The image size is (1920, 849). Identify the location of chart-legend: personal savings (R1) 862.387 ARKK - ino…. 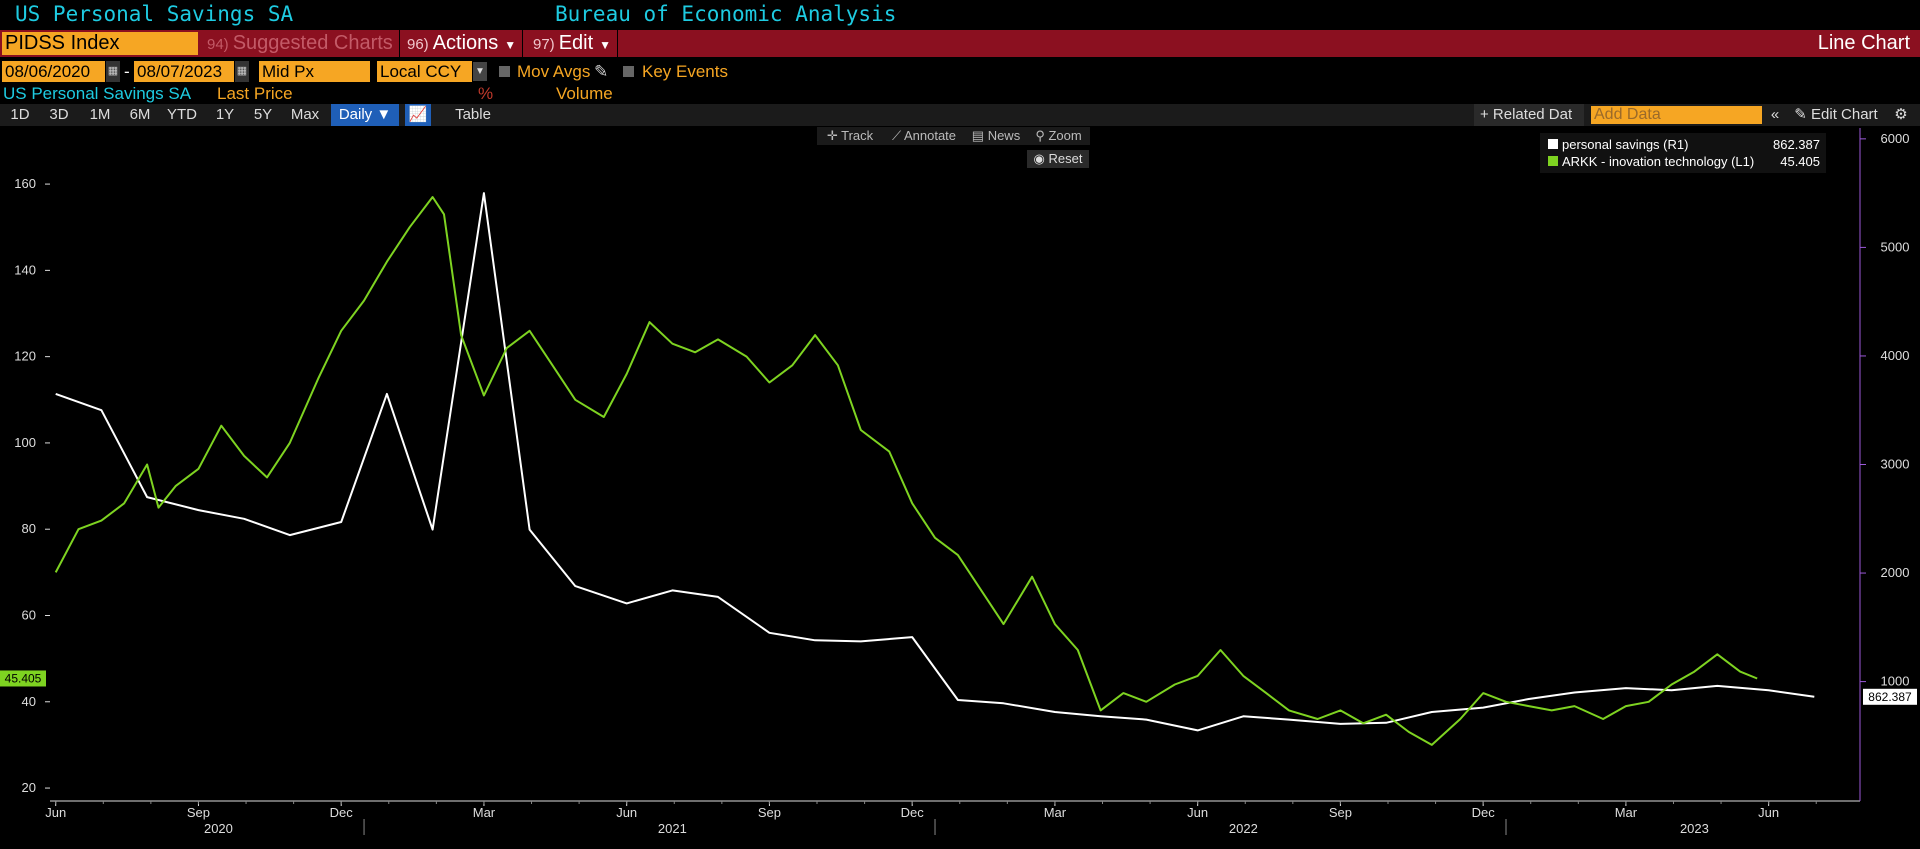
(1683, 153).